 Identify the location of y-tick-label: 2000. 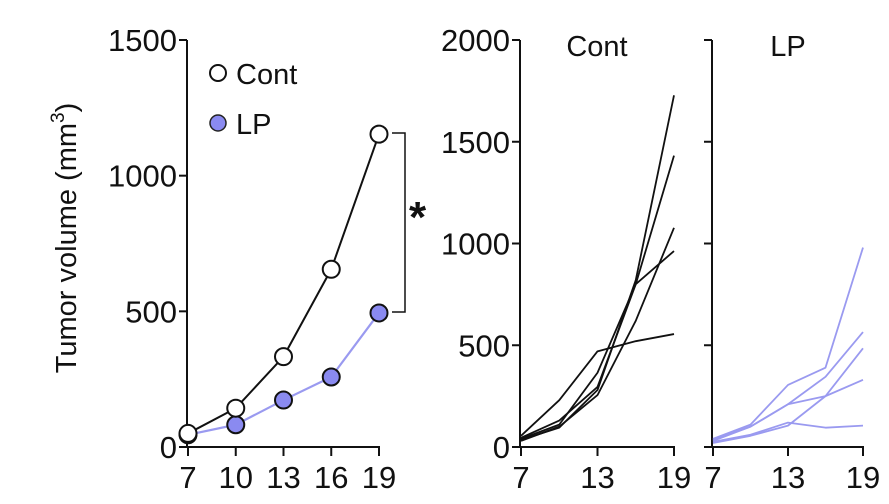
(475, 40).